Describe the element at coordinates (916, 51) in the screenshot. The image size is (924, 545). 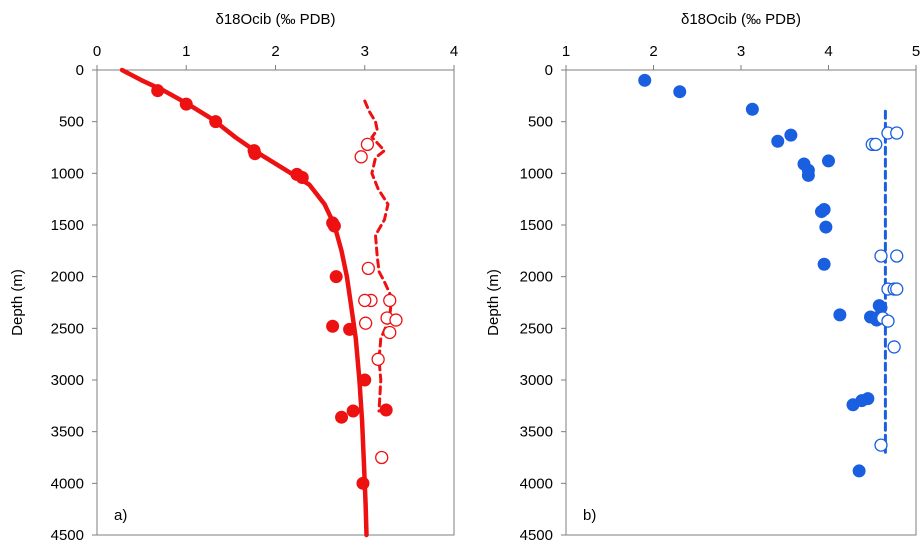
I see `x-tick-label: 5` at that location.